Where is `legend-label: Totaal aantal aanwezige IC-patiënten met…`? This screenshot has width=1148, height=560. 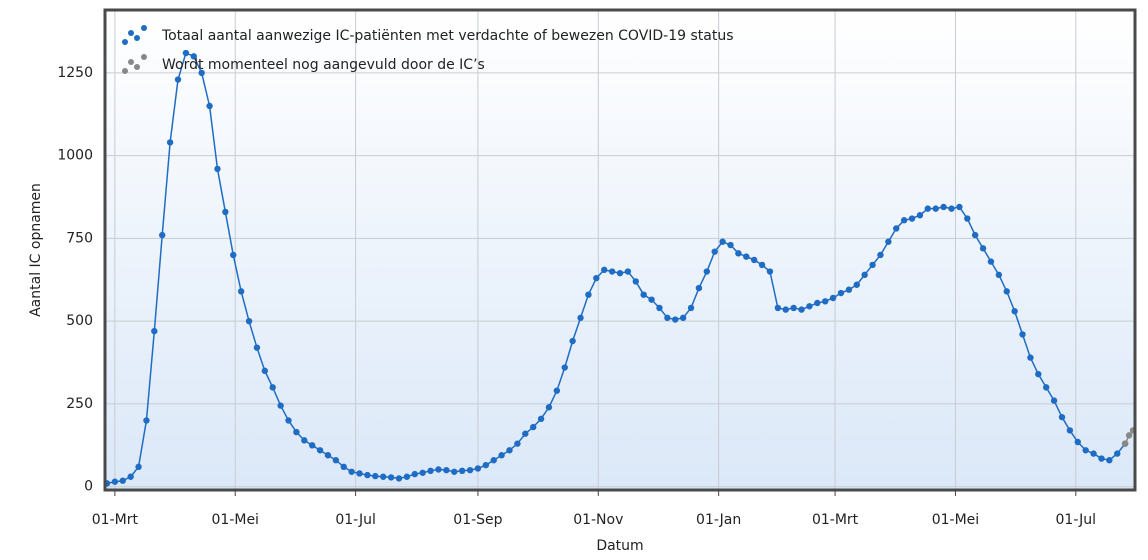 legend-label: Totaal aantal aanwezige IC-patiënten met… is located at coordinates (447, 36).